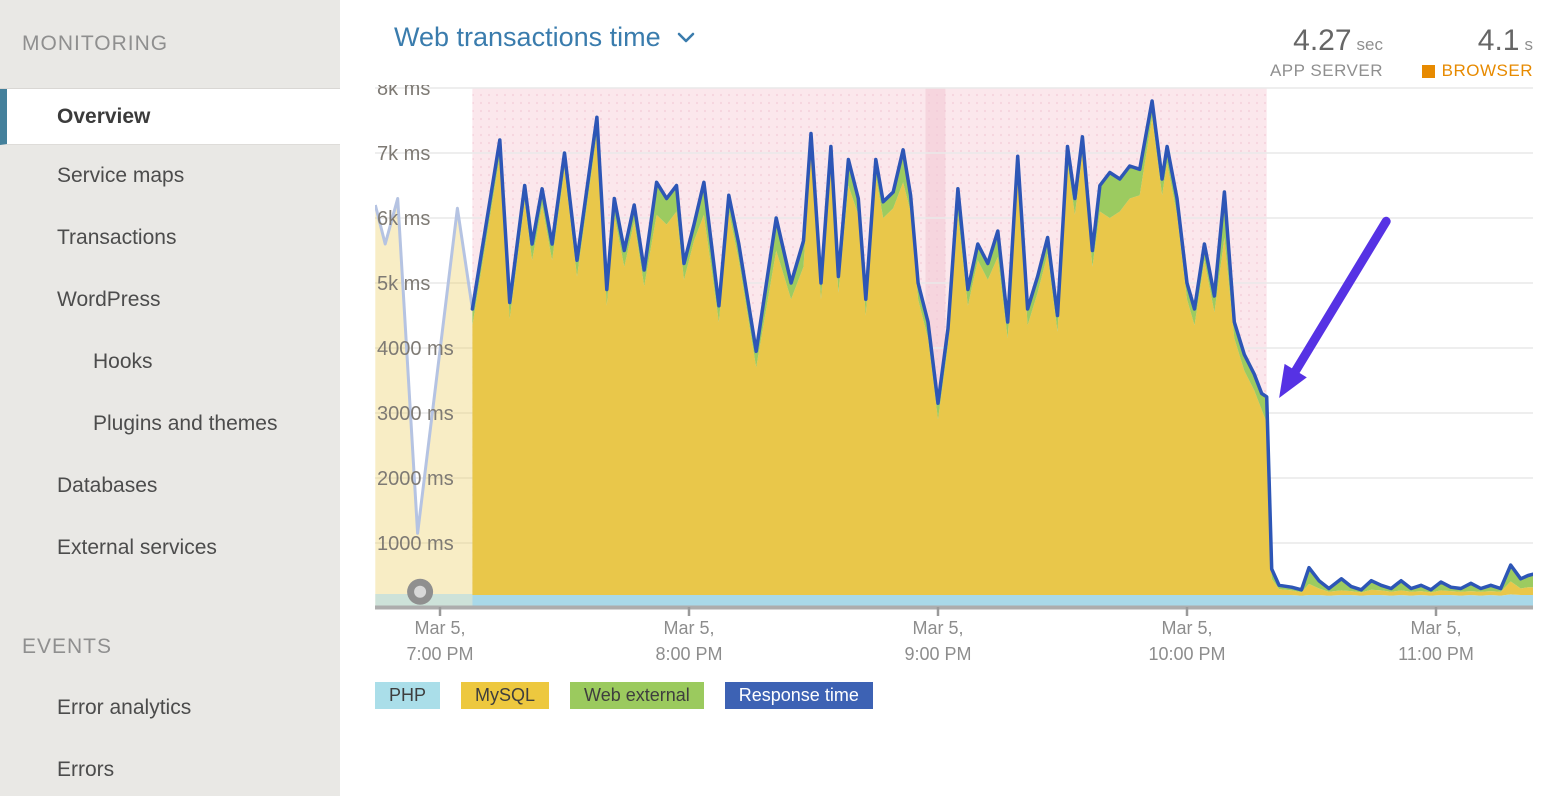 Image resolution: width=1557 pixels, height=796 pixels. I want to click on browser-metric: 4.1 s BROWSER, so click(1477, 52).